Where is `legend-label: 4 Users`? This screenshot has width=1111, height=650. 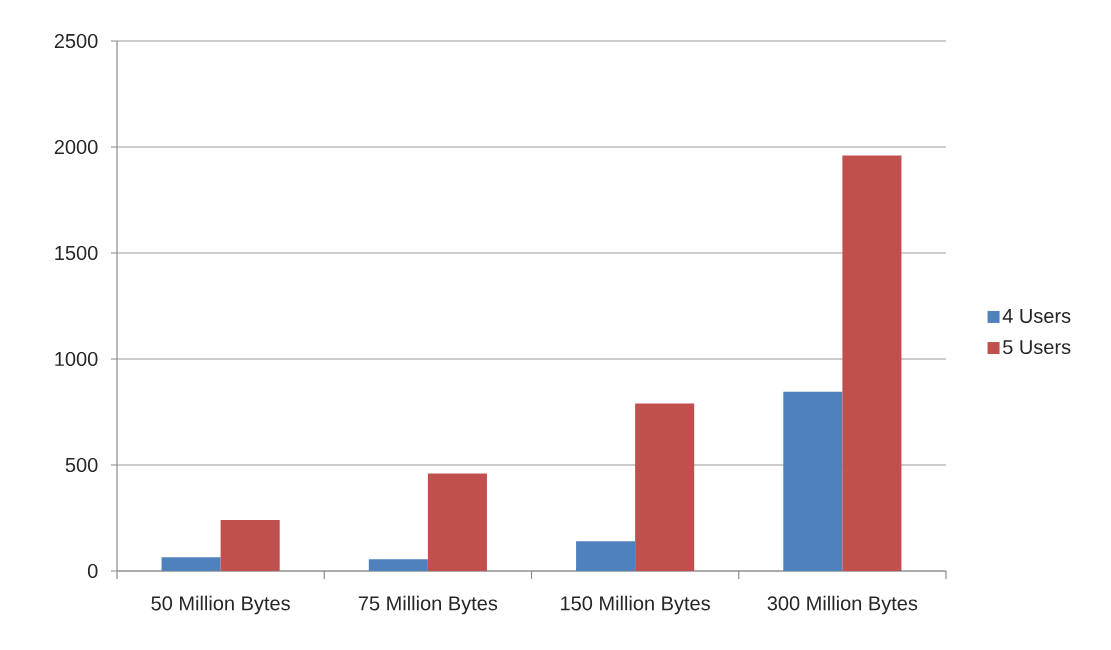 legend-label: 4 Users is located at coordinates (1036, 316).